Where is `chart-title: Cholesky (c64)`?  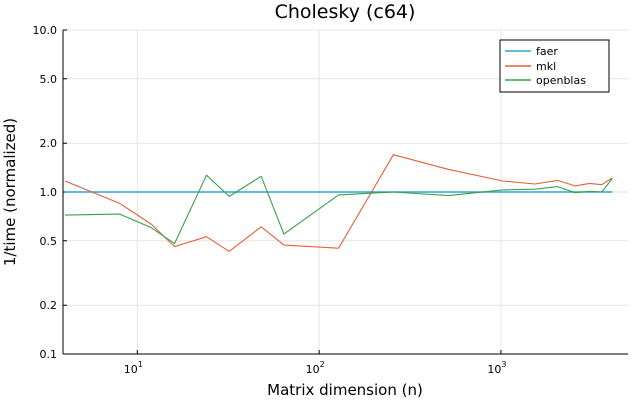 chart-title: Cholesky (c64) is located at coordinates (345, 12).